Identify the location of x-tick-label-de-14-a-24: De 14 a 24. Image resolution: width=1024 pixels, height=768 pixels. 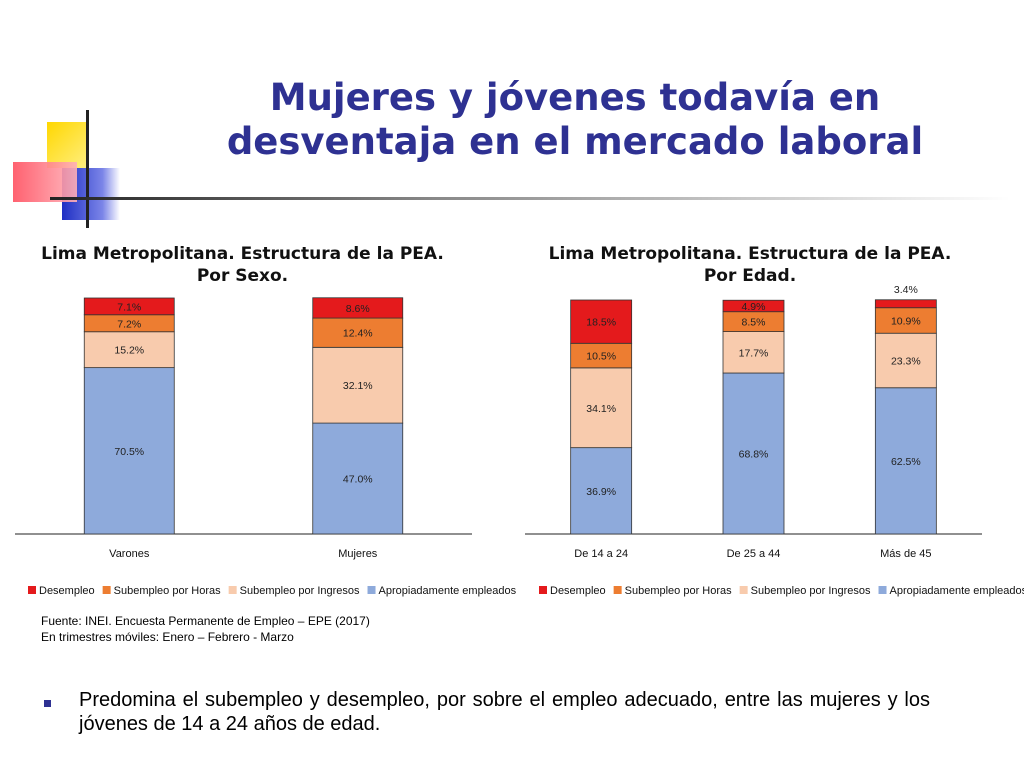
(601, 554).